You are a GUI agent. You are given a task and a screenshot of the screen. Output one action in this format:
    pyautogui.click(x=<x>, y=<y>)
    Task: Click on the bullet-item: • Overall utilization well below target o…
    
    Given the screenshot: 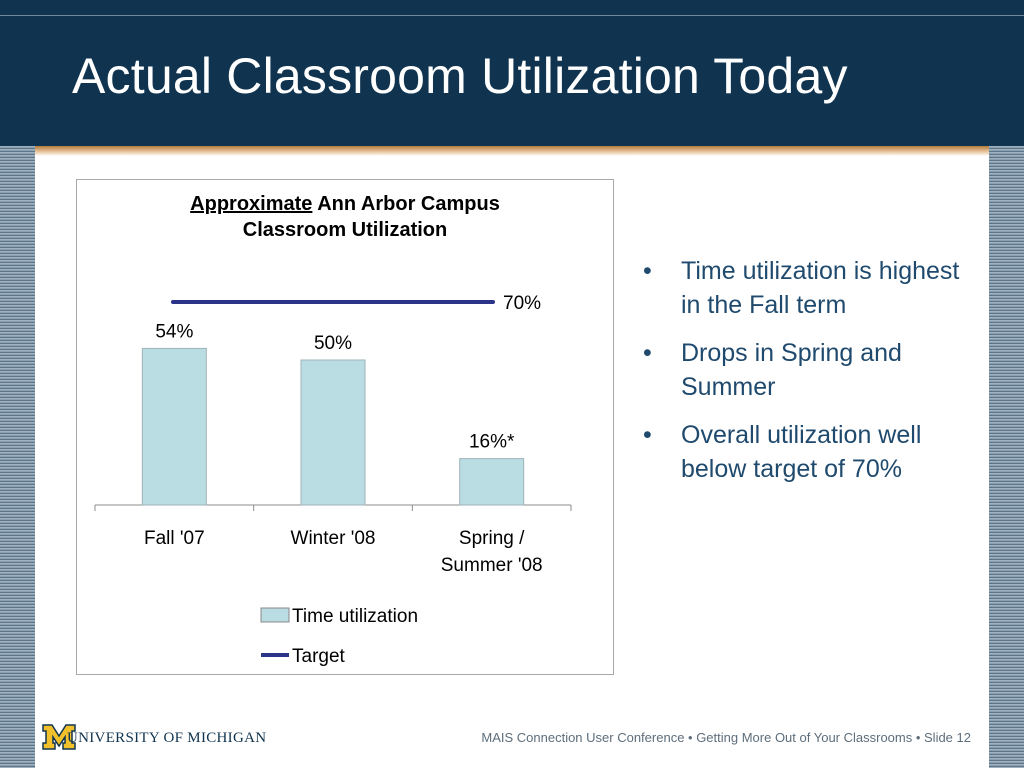 What is the action you would take?
    pyautogui.click(x=813, y=452)
    